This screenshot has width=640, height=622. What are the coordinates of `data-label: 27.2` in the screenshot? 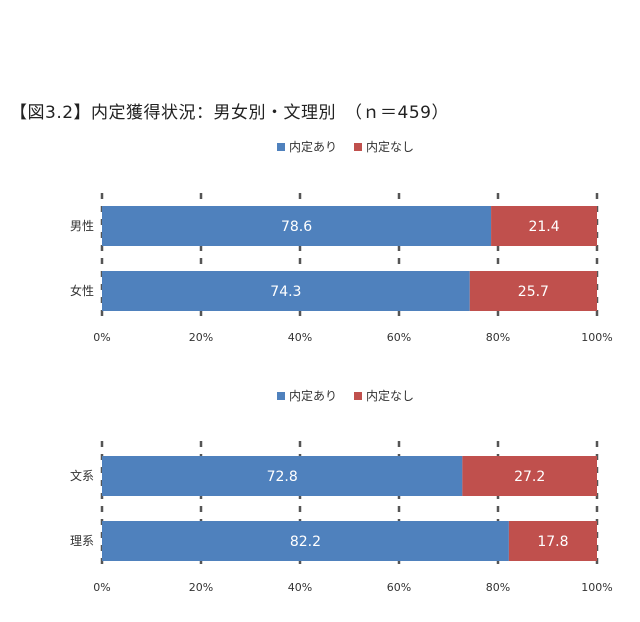 It's located at (529, 477).